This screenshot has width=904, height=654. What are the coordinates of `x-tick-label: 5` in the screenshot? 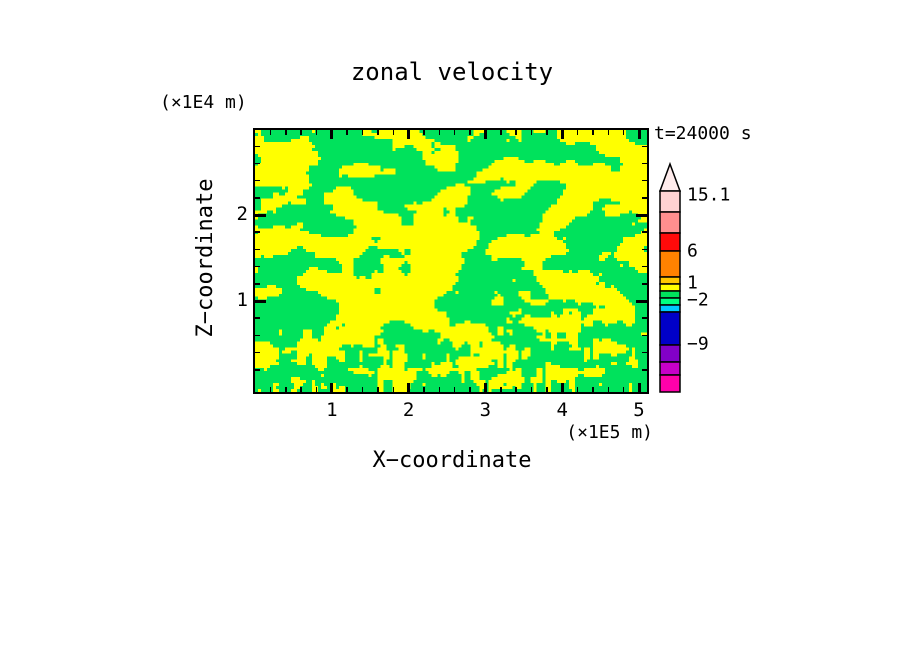 It's located at (639, 410).